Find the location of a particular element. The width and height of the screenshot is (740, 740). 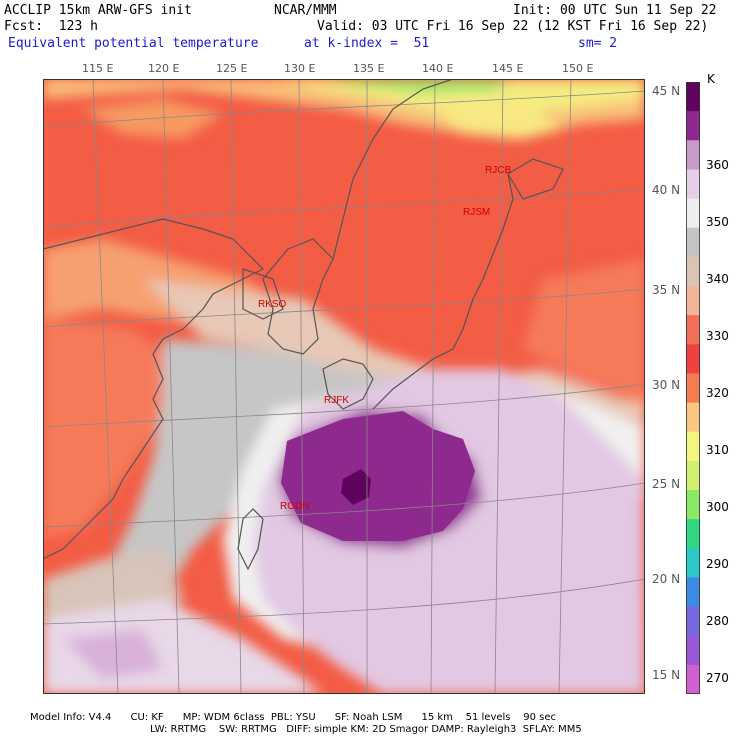

lon-label: 115 E is located at coordinates (98, 68).